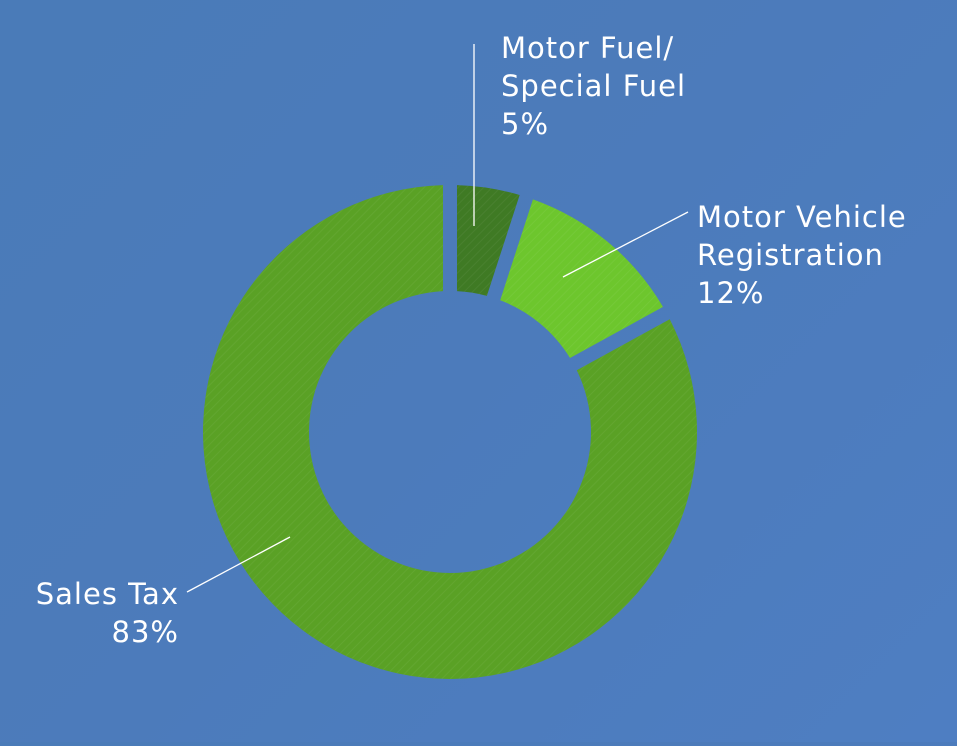  I want to click on slice-label-1: Motor Vehicle, so click(802, 217).